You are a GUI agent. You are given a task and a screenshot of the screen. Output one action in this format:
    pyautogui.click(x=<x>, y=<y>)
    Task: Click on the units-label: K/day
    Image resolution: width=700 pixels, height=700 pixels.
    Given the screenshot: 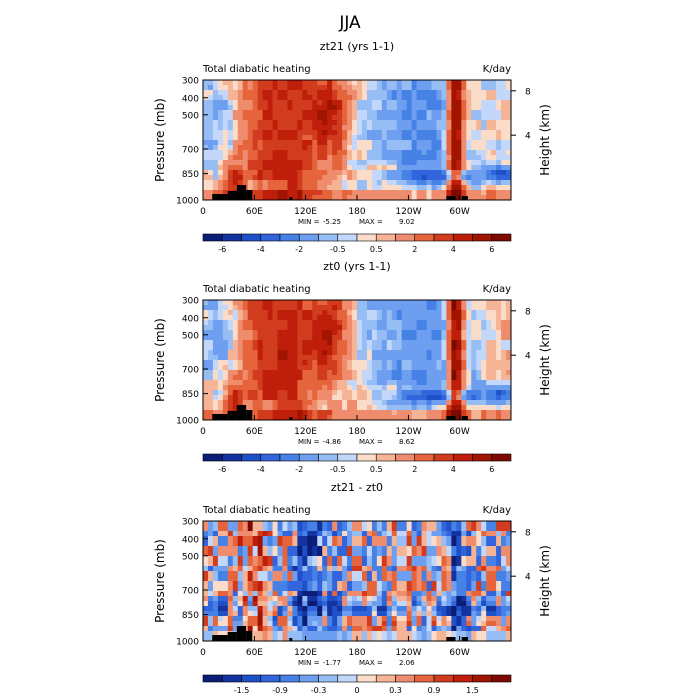 What is the action you would take?
    pyautogui.click(x=497, y=69)
    